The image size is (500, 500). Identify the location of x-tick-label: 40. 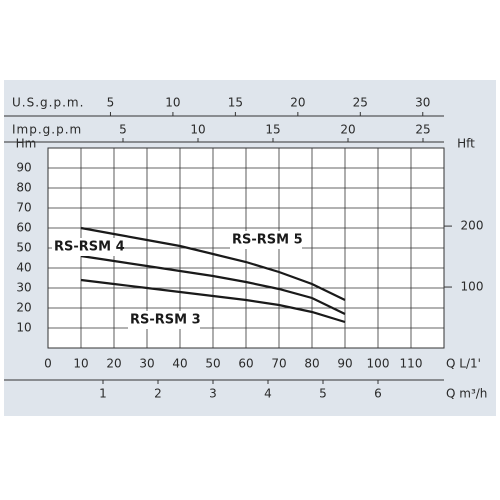
(179, 364).